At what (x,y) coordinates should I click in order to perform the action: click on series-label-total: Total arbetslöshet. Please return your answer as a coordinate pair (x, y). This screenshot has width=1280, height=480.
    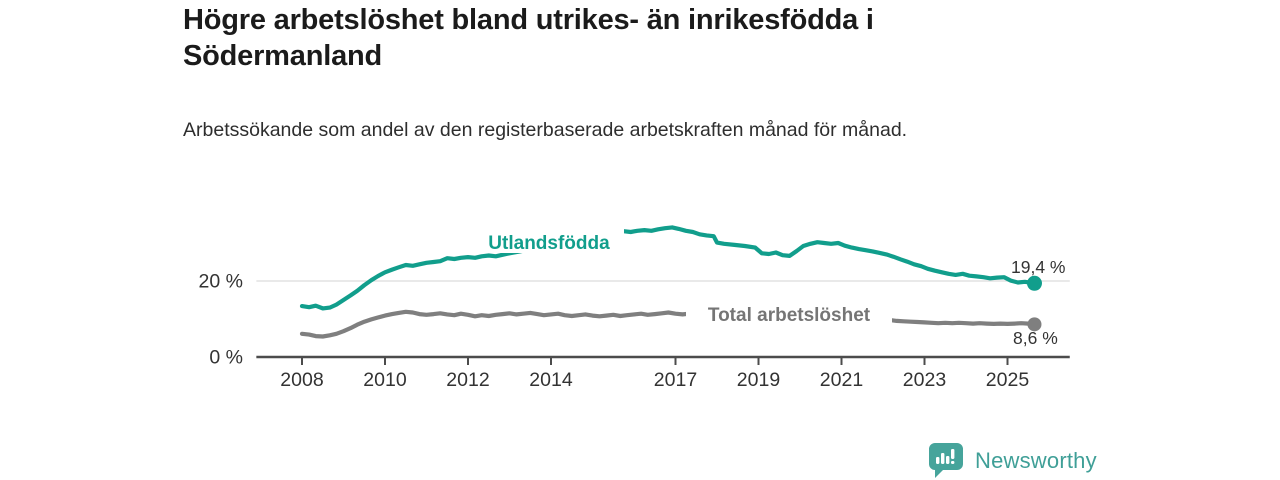
    Looking at the image, I should click on (789, 315).